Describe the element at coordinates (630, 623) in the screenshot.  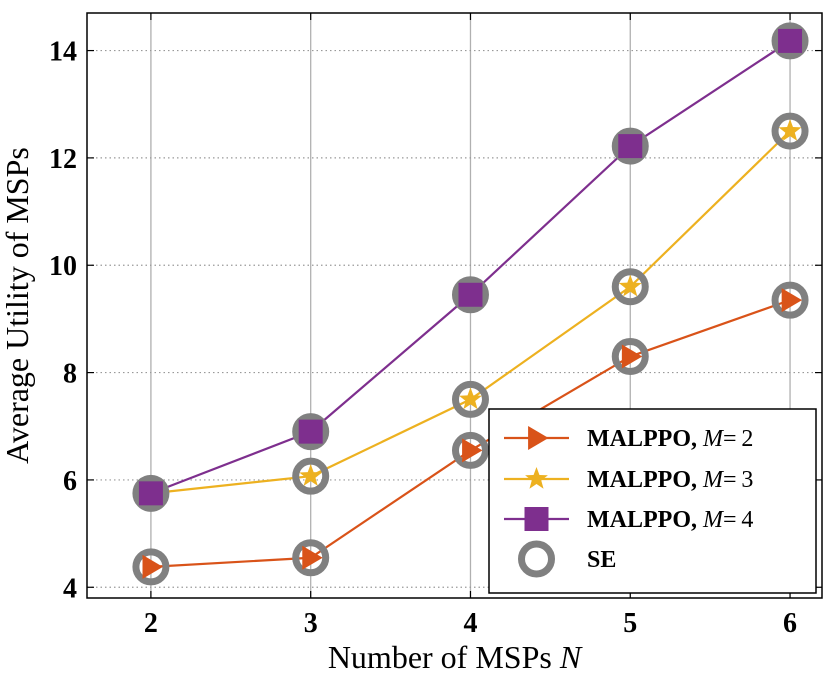
I see `x-tick-label: 5` at that location.